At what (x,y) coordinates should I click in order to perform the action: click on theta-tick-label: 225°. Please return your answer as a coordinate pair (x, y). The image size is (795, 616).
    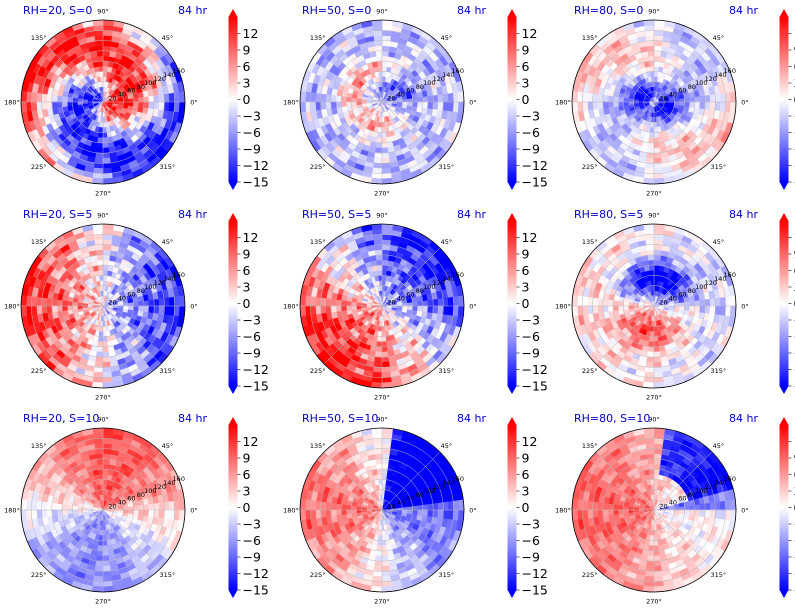
    Looking at the image, I should click on (39, 167).